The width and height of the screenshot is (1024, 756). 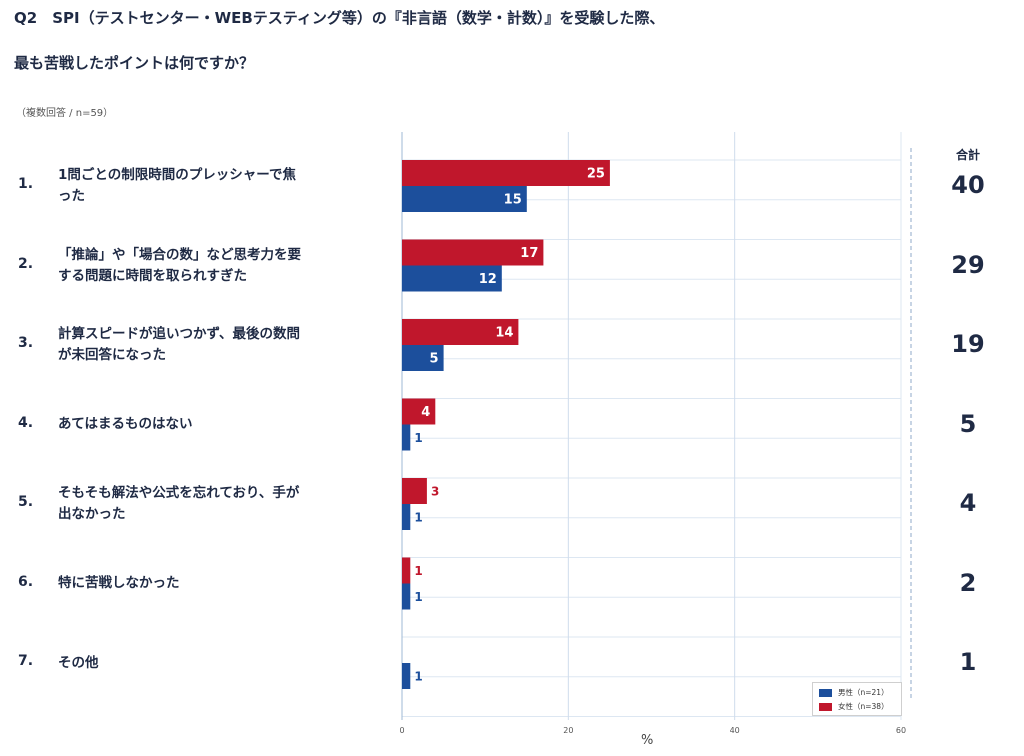 I want to click on total-value: 5, so click(x=968, y=423).